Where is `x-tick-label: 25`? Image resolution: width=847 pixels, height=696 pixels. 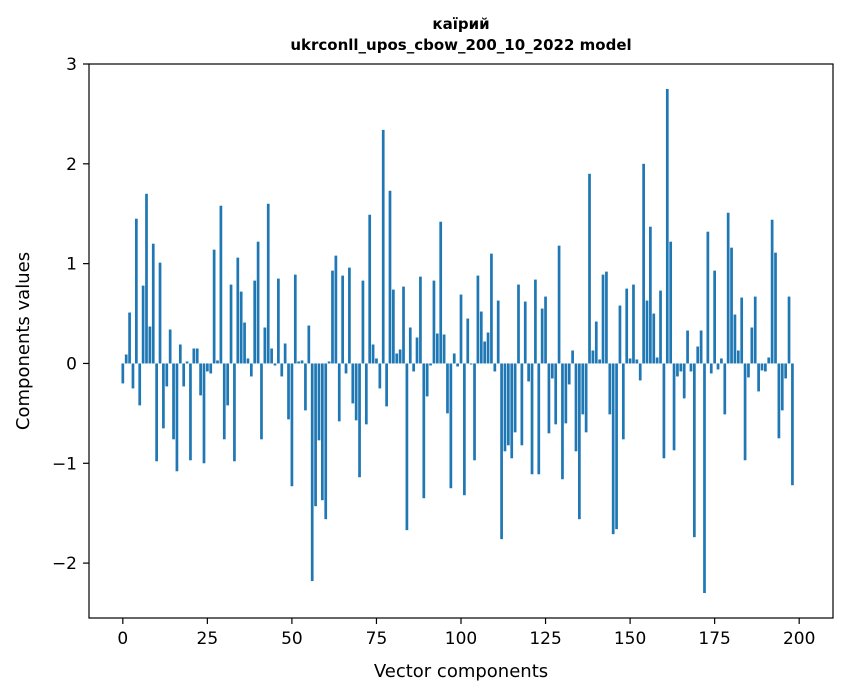
x-tick-label: 25 is located at coordinates (208, 639).